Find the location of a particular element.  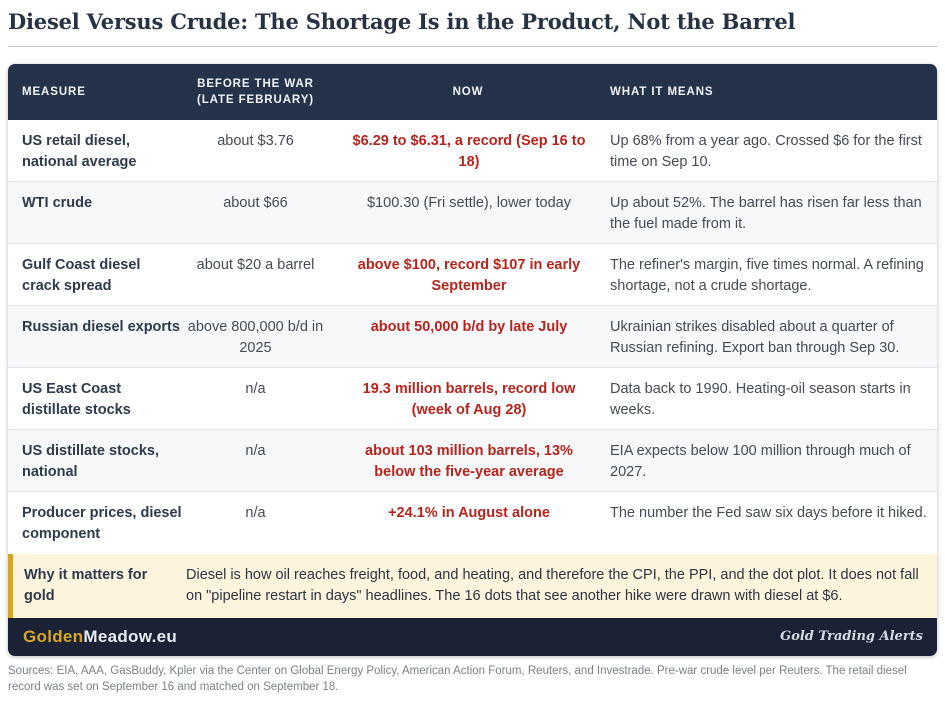

now-cell: +24.1% in August alone is located at coordinates (469, 513).